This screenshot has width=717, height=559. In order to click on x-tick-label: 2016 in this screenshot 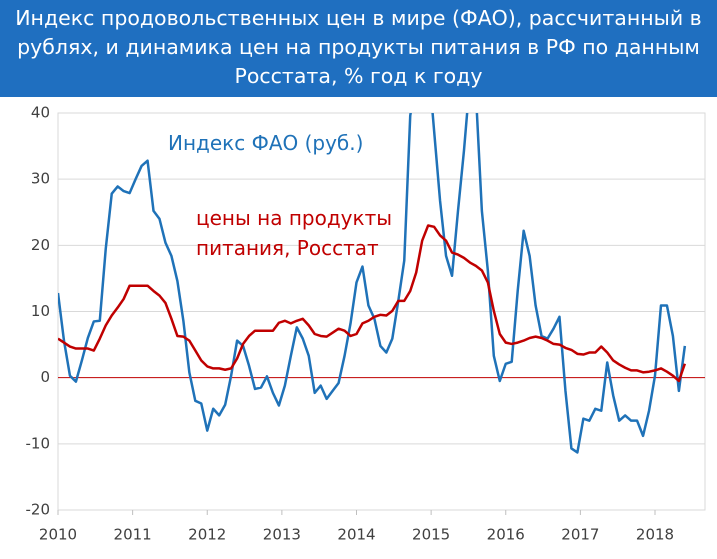, I will do `click(506, 535)`.